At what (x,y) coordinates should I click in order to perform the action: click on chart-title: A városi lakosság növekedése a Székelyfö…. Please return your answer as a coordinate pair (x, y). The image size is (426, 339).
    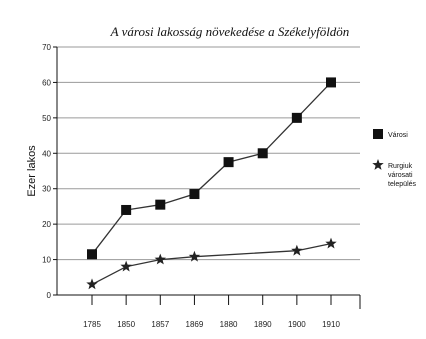
    Looking at the image, I should click on (230, 31).